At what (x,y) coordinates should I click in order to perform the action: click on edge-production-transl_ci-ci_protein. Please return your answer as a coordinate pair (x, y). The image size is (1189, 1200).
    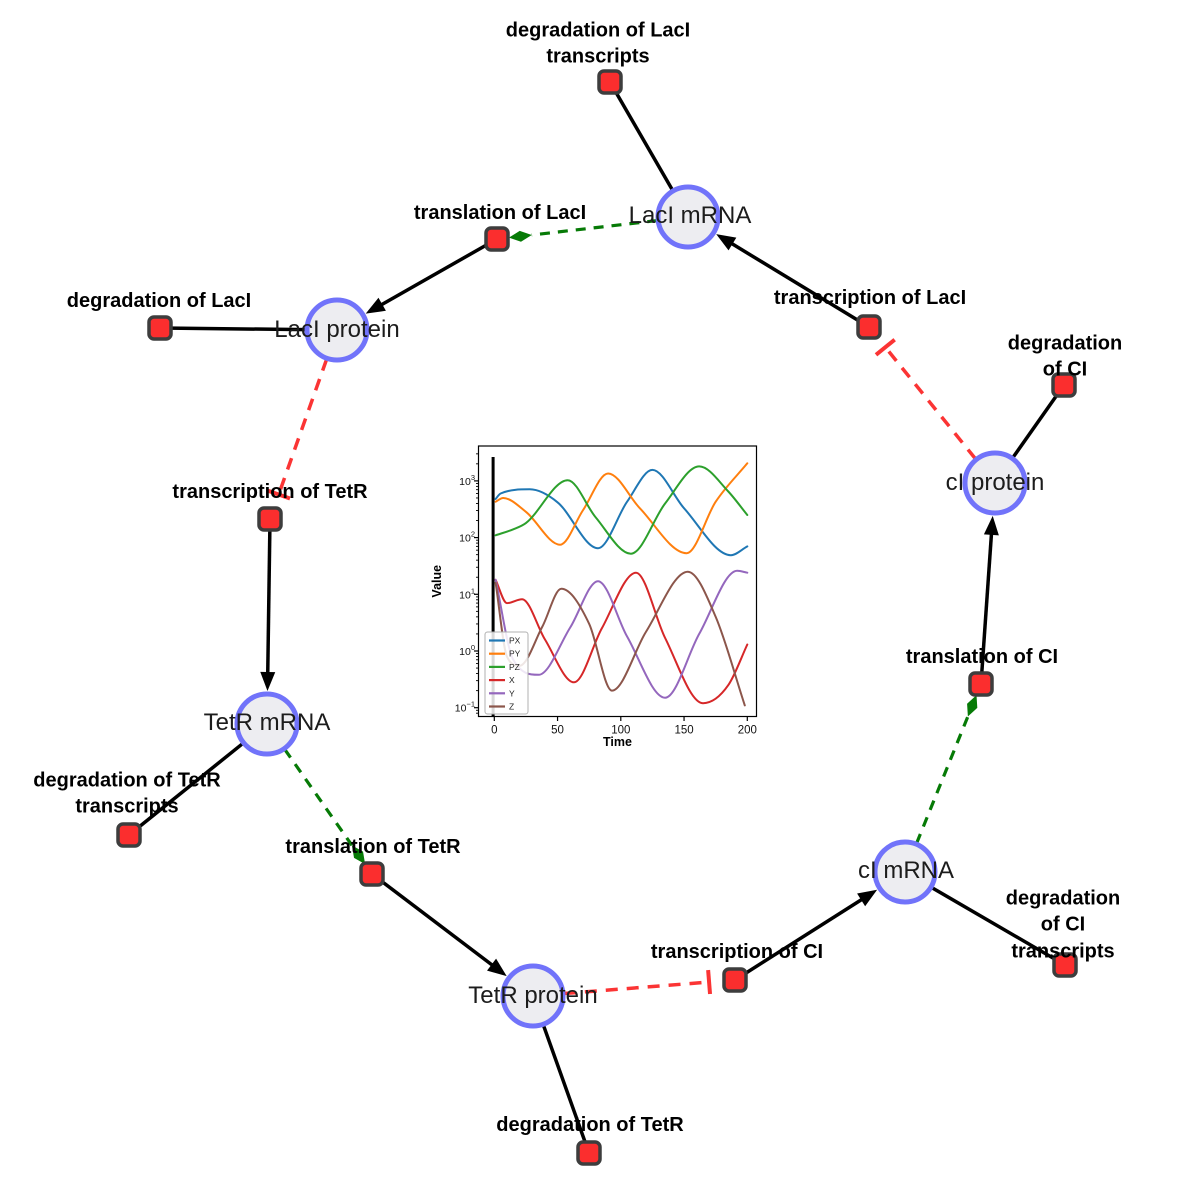
    Looking at the image, I should click on (986, 607).